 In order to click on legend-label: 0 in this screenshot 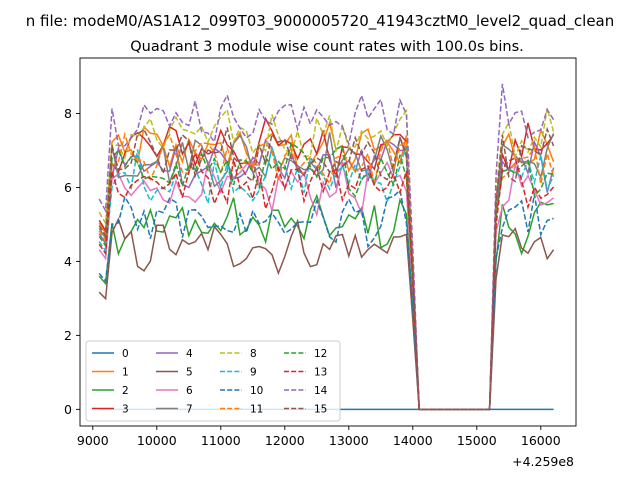, I will do `click(125, 354)`.